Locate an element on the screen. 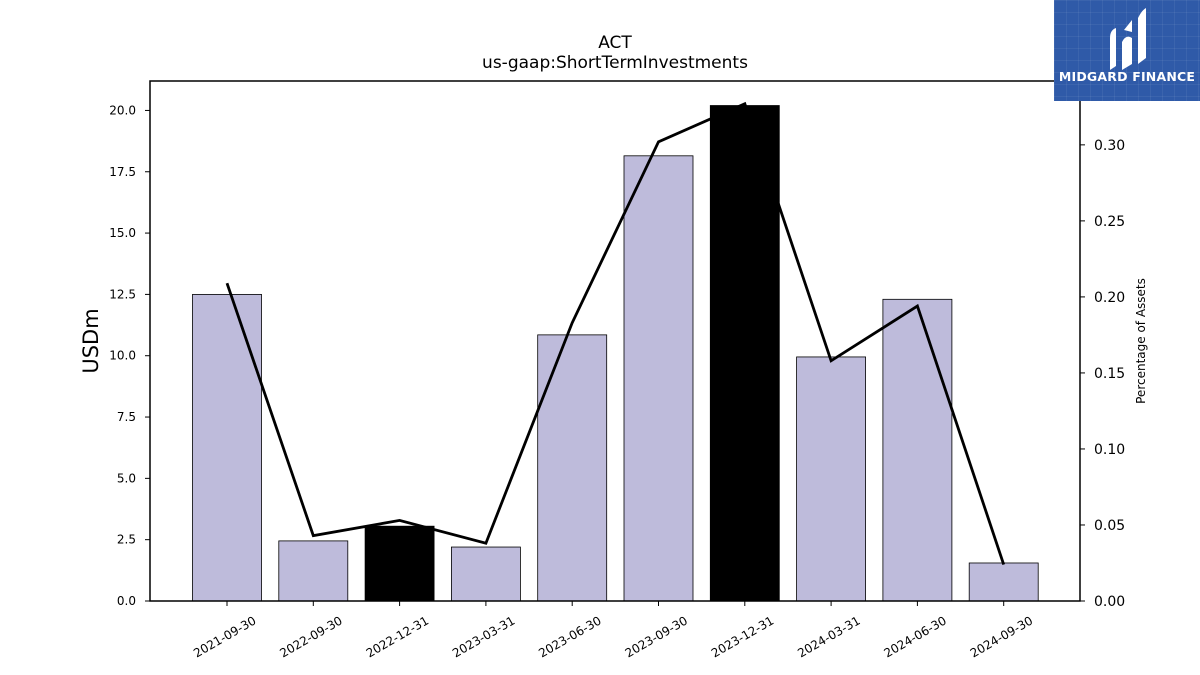 The image size is (1200, 675). x-tick-label: 2024-03-31 is located at coordinates (828, 636).